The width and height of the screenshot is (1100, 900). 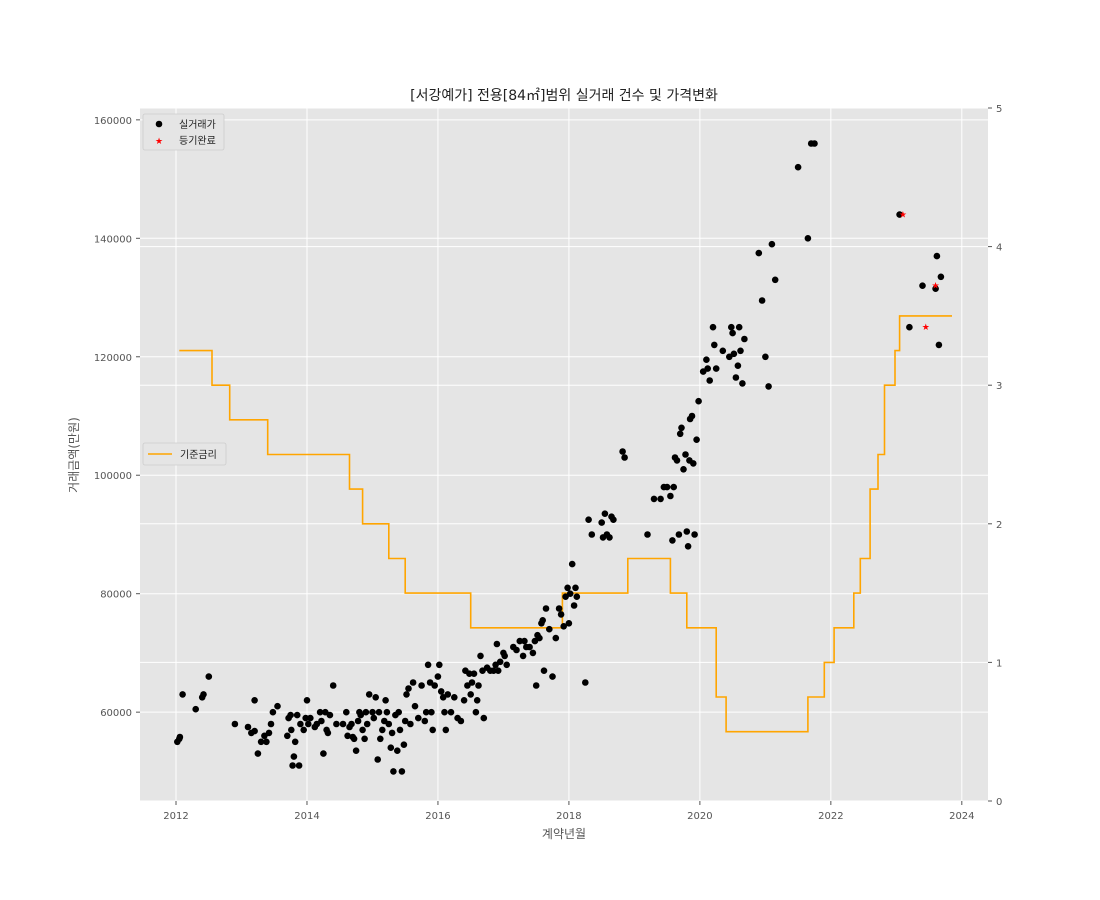 What do you see at coordinates (183, 132) in the screenshot?
I see `legend-upper: 실거래가 ★ 등기완료` at bounding box center [183, 132].